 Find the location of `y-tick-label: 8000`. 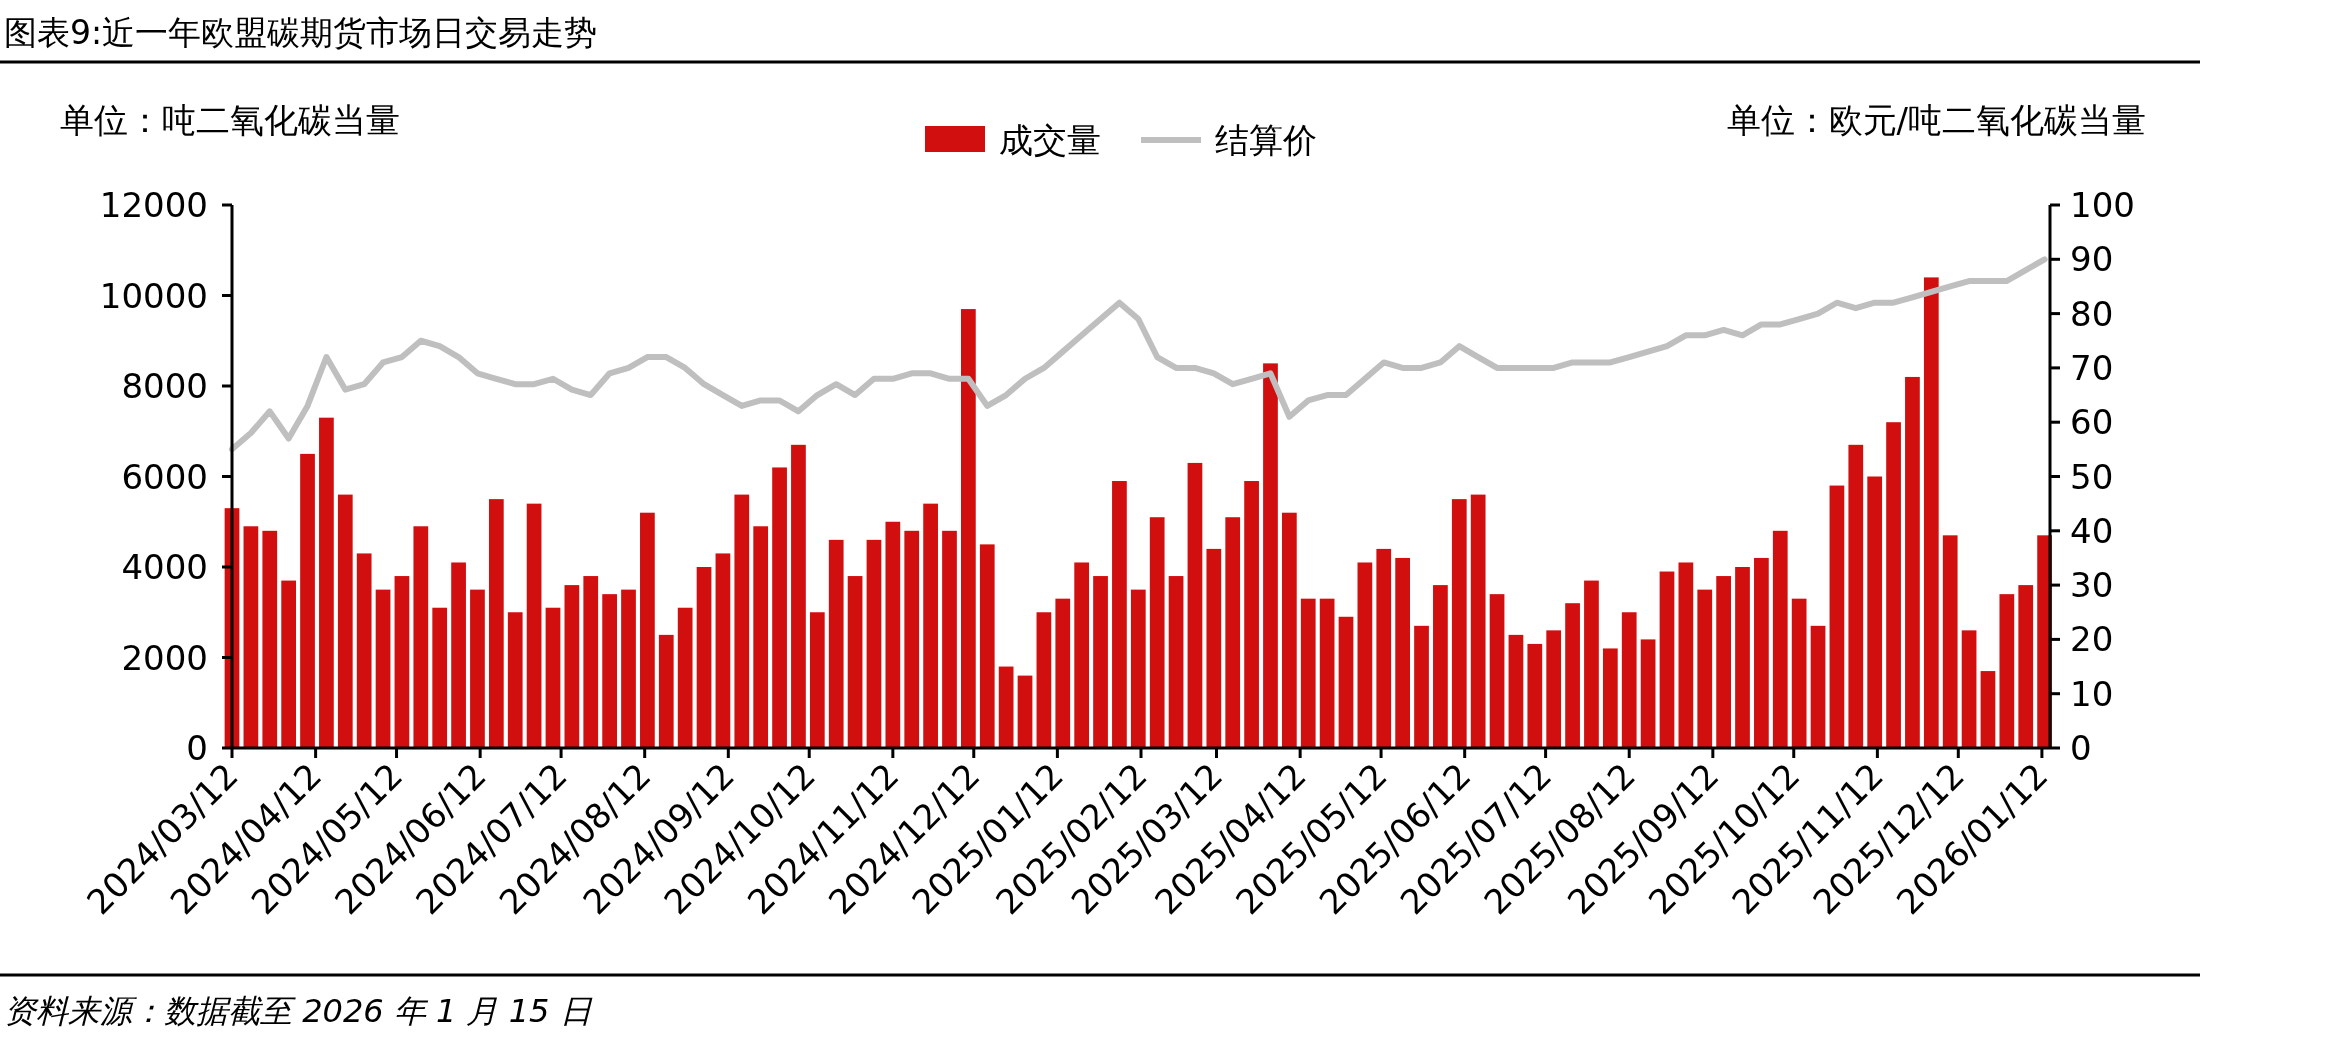

y-tick-label: 8000 is located at coordinates (164, 386).